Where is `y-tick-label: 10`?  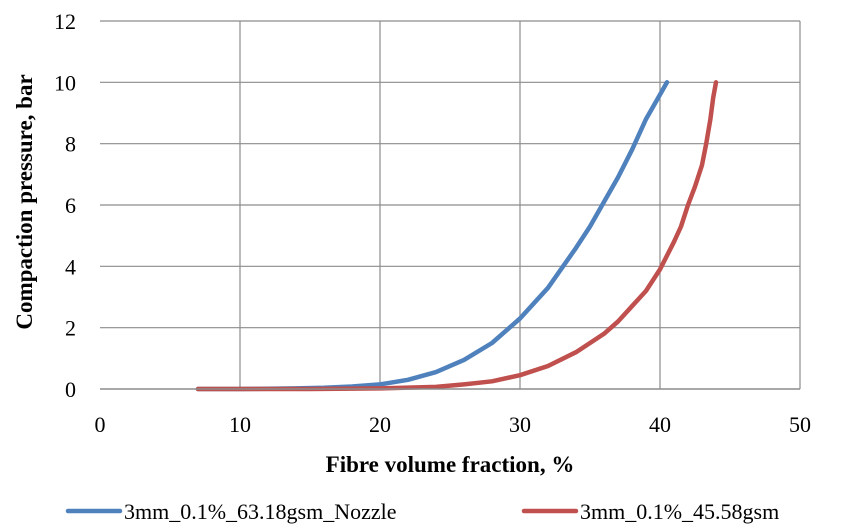
y-tick-label: 10 is located at coordinates (65, 82).